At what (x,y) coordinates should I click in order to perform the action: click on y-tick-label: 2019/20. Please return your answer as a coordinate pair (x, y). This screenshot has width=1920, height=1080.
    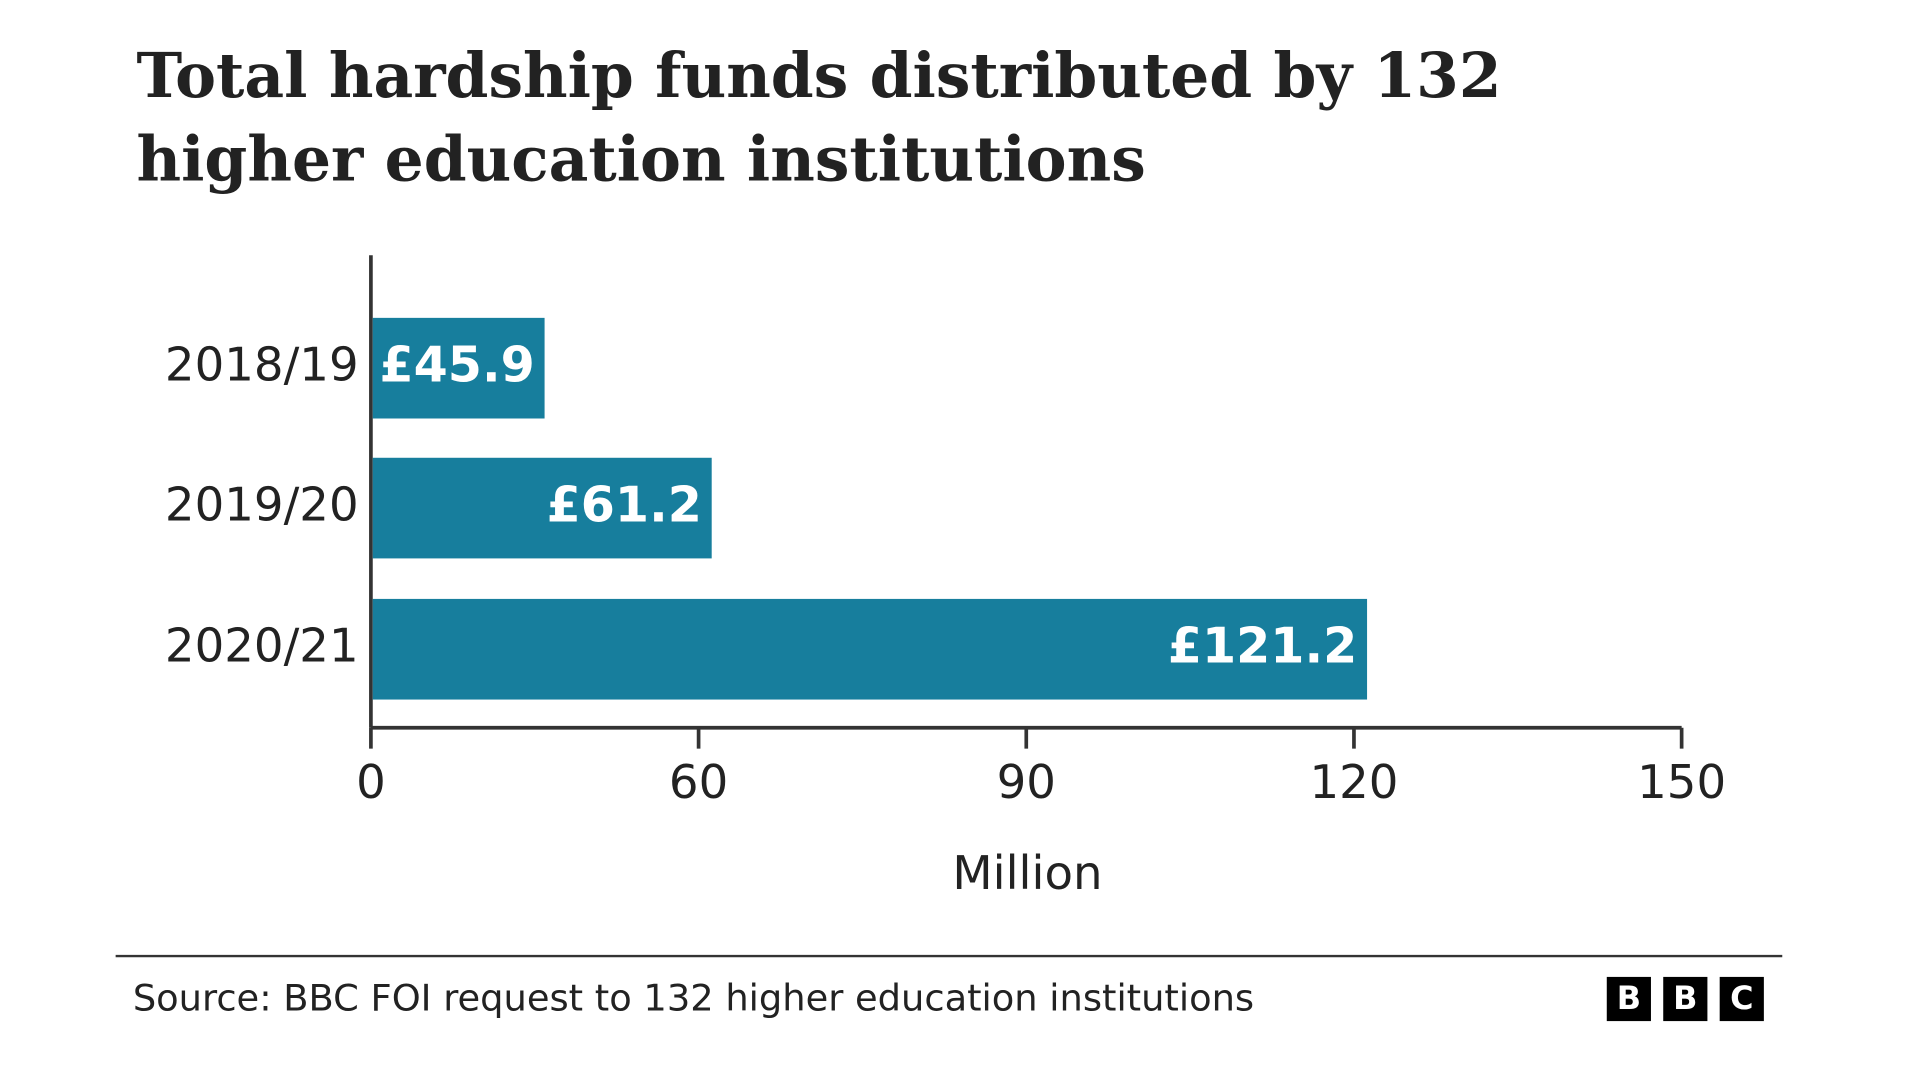
    Looking at the image, I should click on (262, 505).